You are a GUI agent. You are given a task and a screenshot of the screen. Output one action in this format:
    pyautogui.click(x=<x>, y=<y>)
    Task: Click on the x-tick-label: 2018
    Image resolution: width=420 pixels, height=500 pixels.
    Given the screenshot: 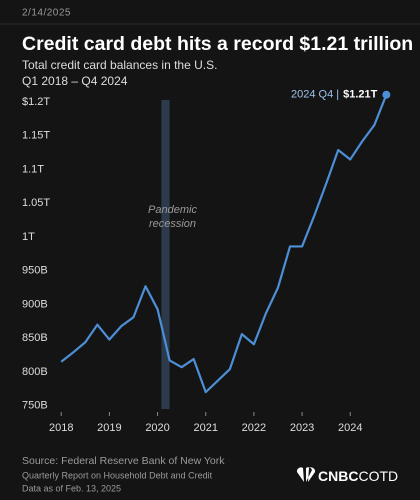 What is the action you would take?
    pyautogui.click(x=61, y=428)
    